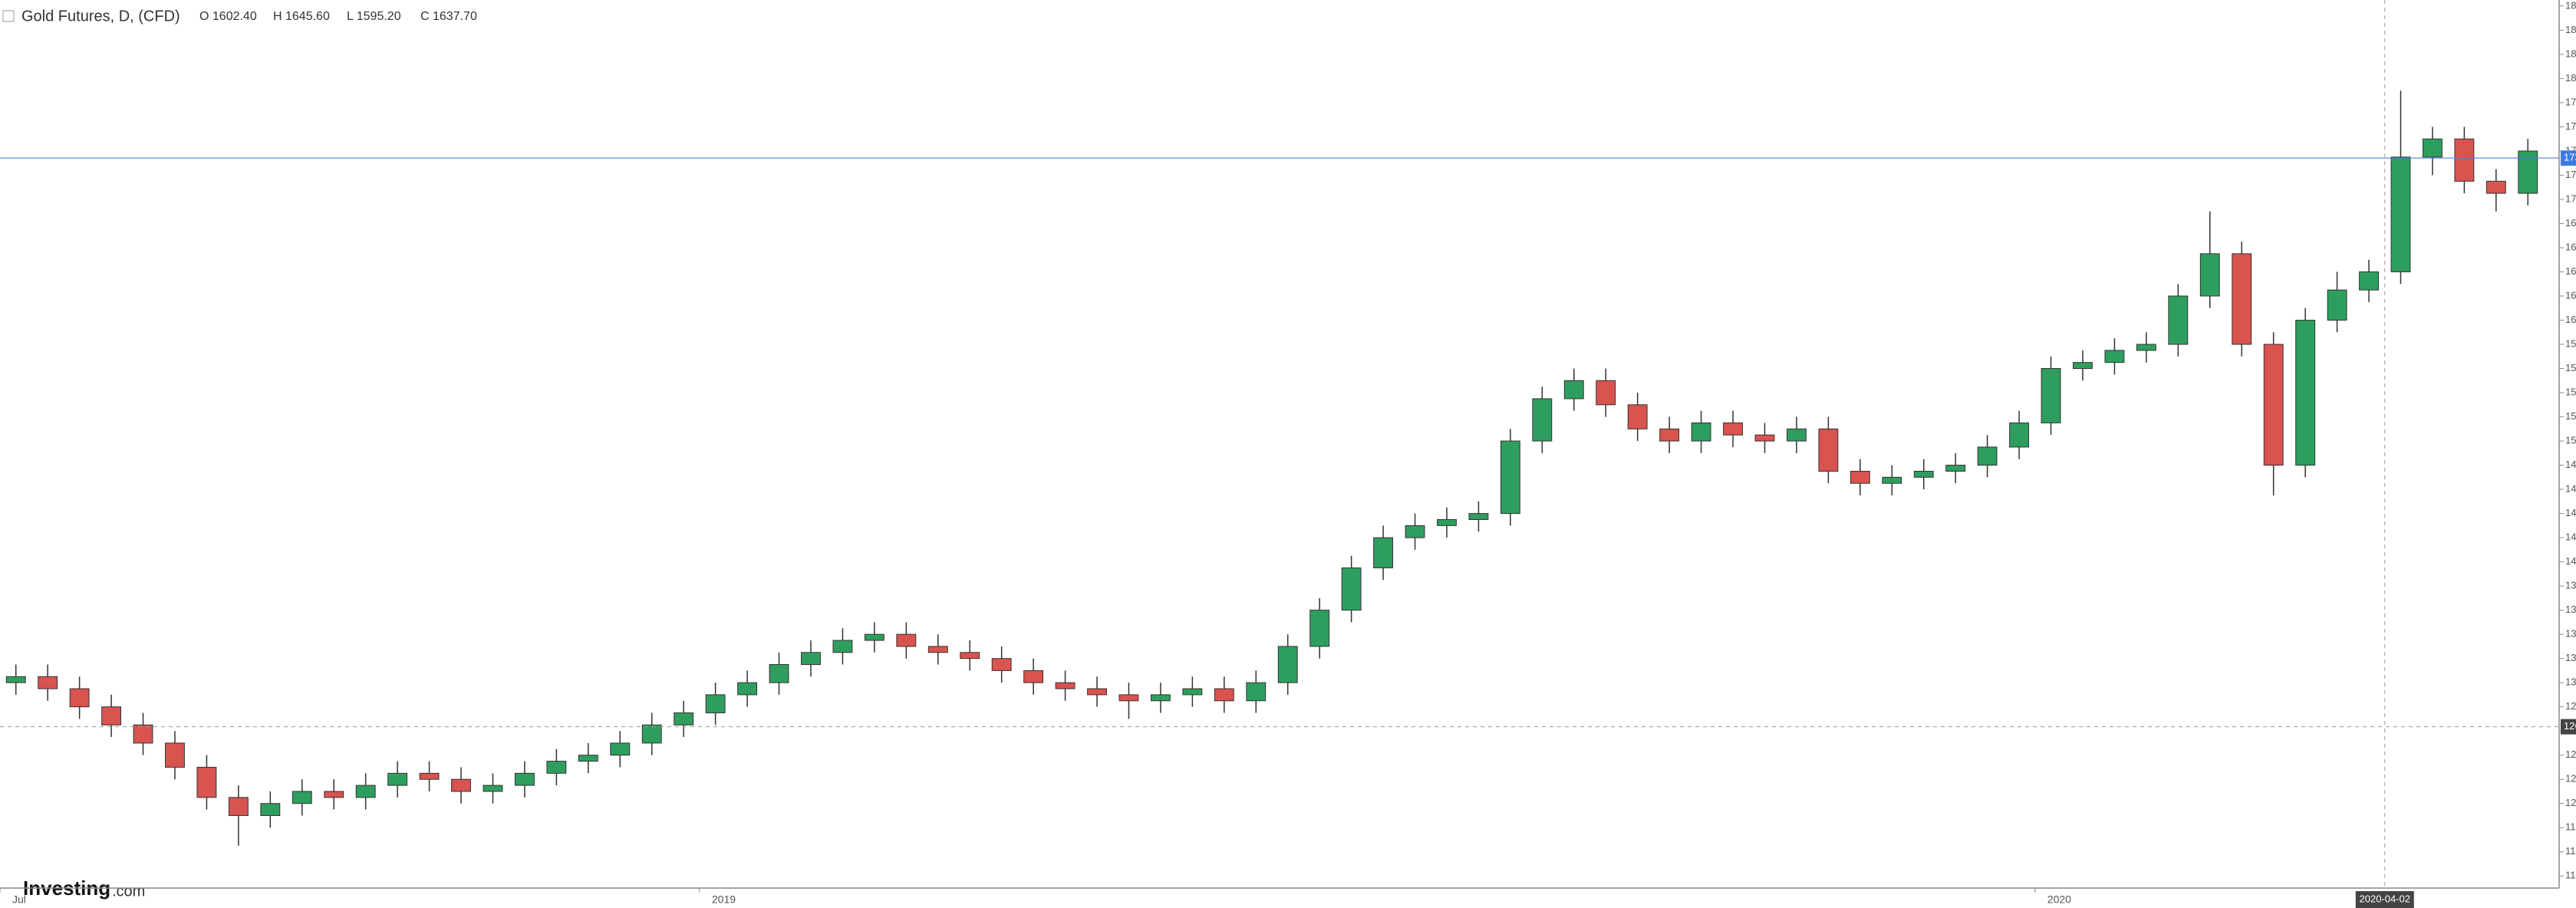  What do you see at coordinates (2570, 391) in the screenshot?
I see `y-tick-label: 1540.00` at bounding box center [2570, 391].